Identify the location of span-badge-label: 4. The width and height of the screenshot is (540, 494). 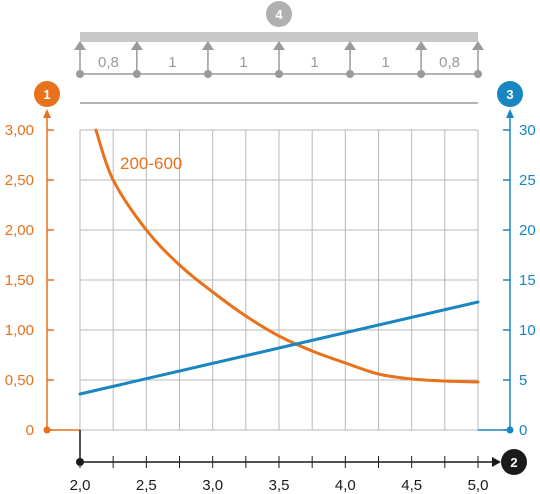
(279, 14).